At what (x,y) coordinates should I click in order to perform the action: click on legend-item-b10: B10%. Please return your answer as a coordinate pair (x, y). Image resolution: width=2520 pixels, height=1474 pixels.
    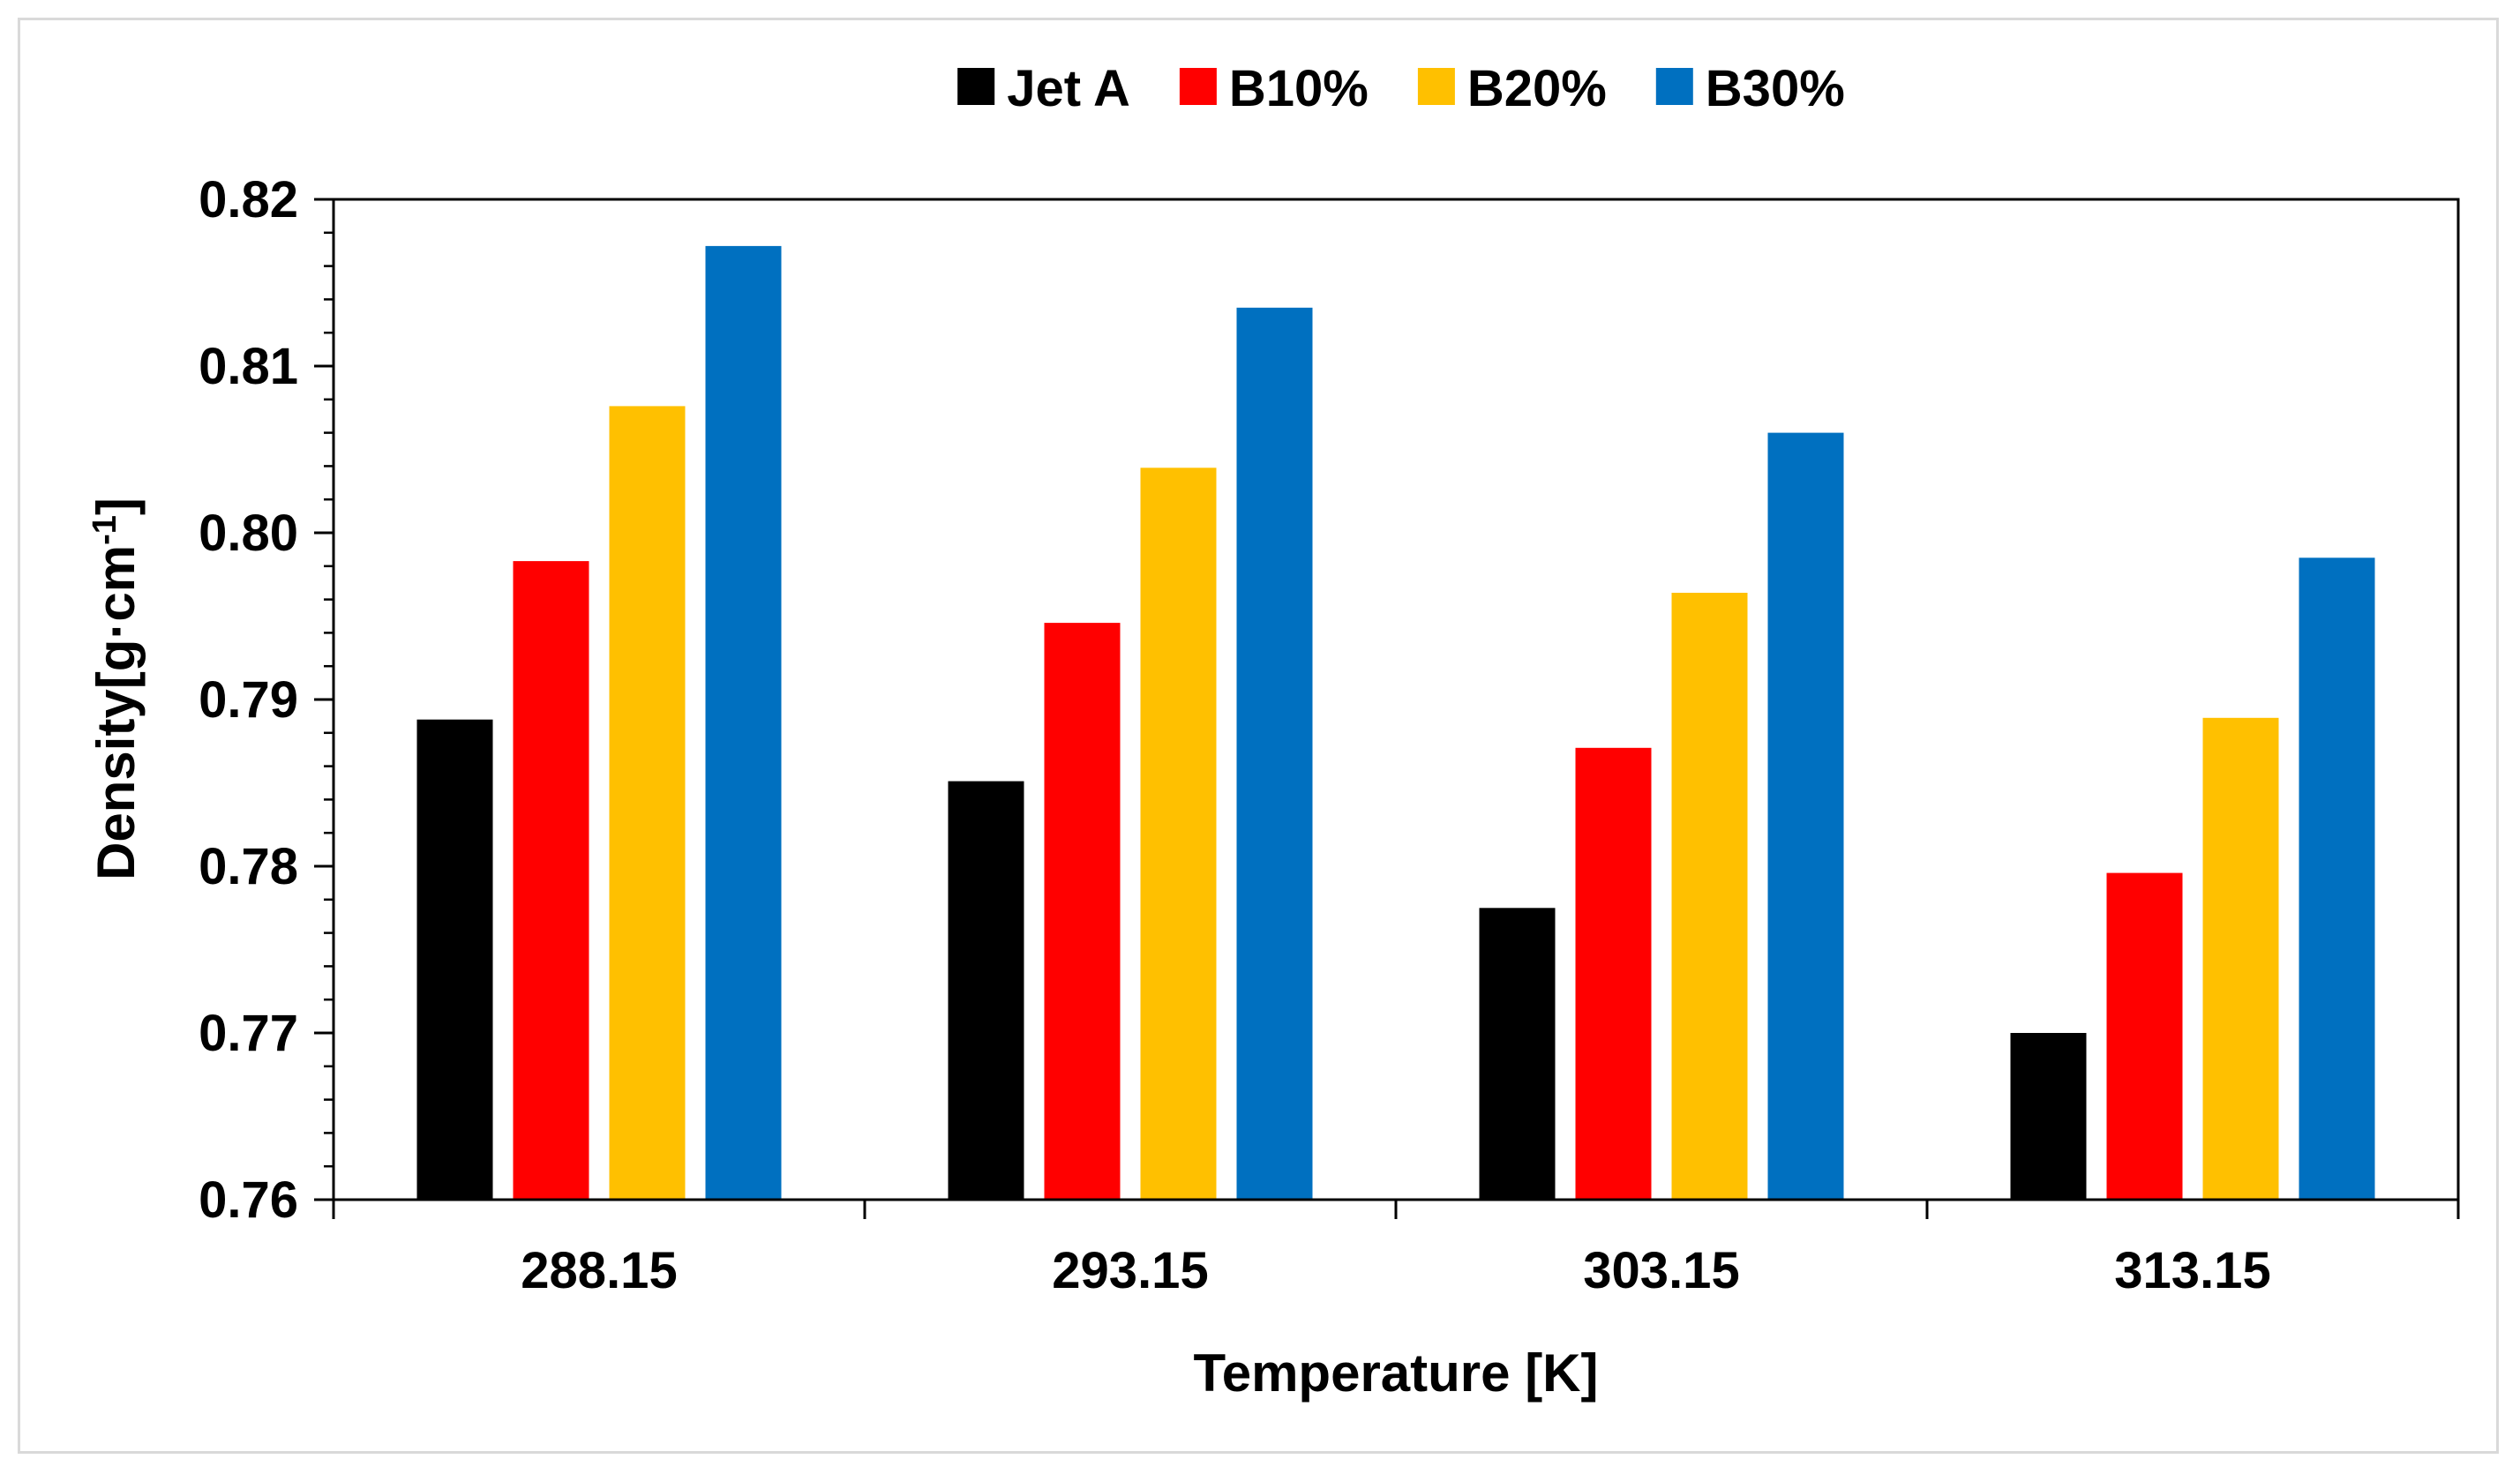
    Looking at the image, I should click on (1274, 88).